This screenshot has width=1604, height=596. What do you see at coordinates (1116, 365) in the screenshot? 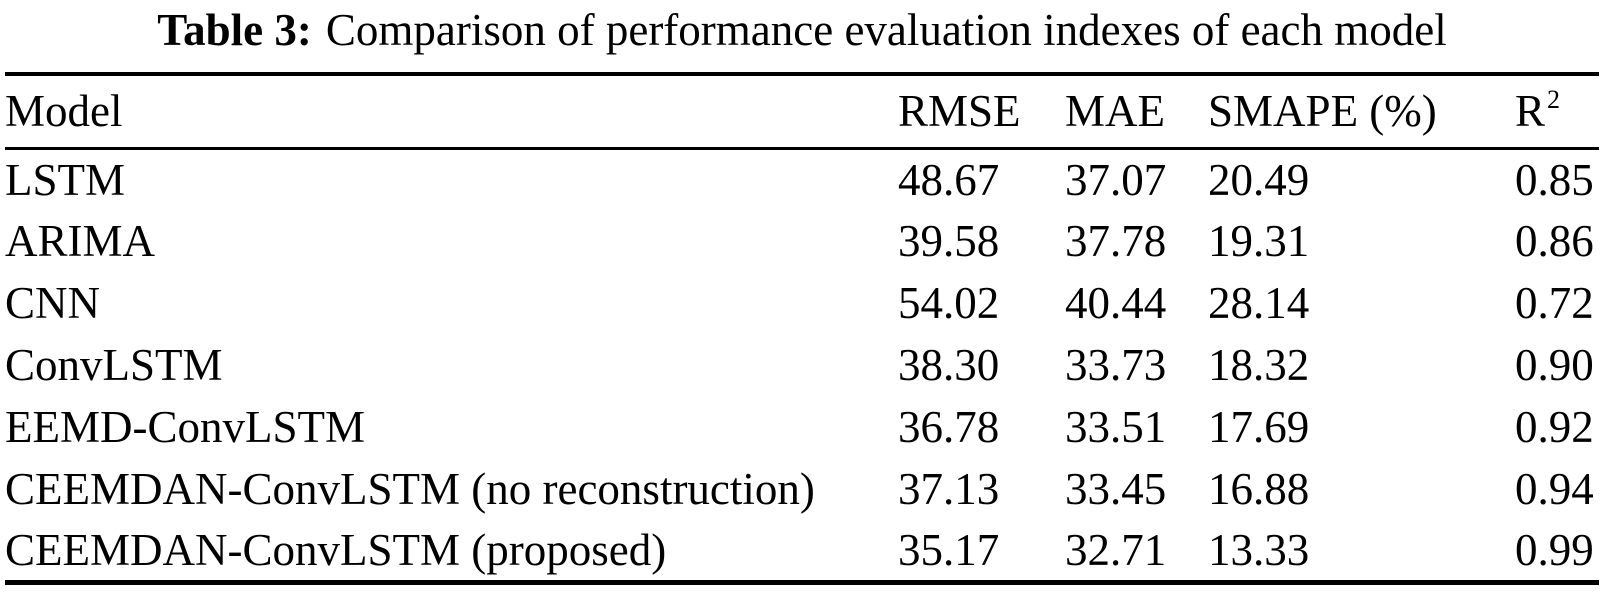
I see `mae-value: 33.73` at bounding box center [1116, 365].